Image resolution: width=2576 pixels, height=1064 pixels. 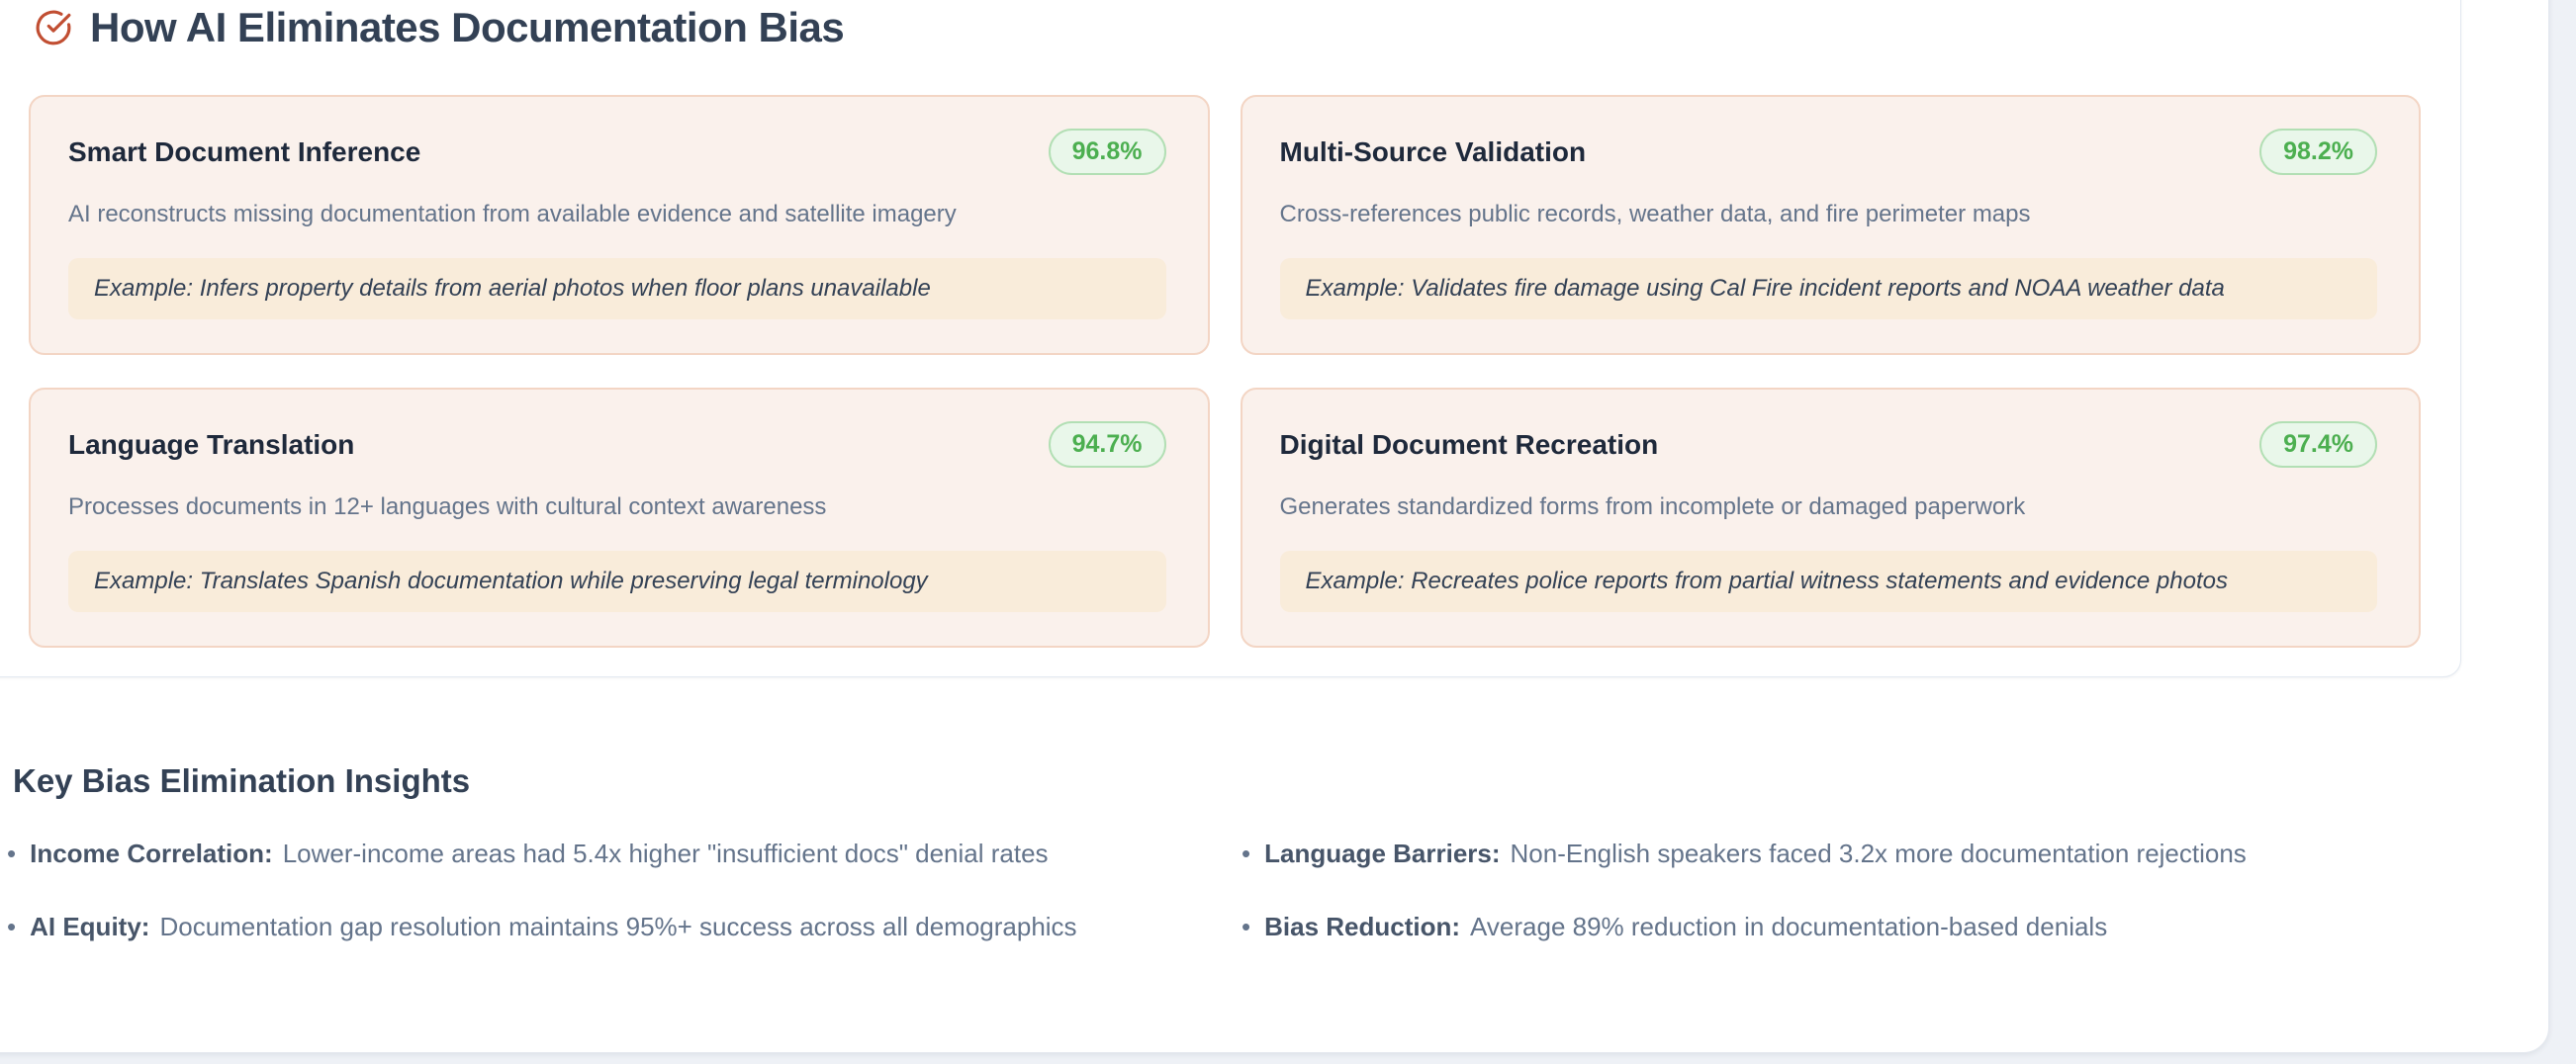 What do you see at coordinates (151, 853) in the screenshot?
I see `insight-label: Income Correlation:` at bounding box center [151, 853].